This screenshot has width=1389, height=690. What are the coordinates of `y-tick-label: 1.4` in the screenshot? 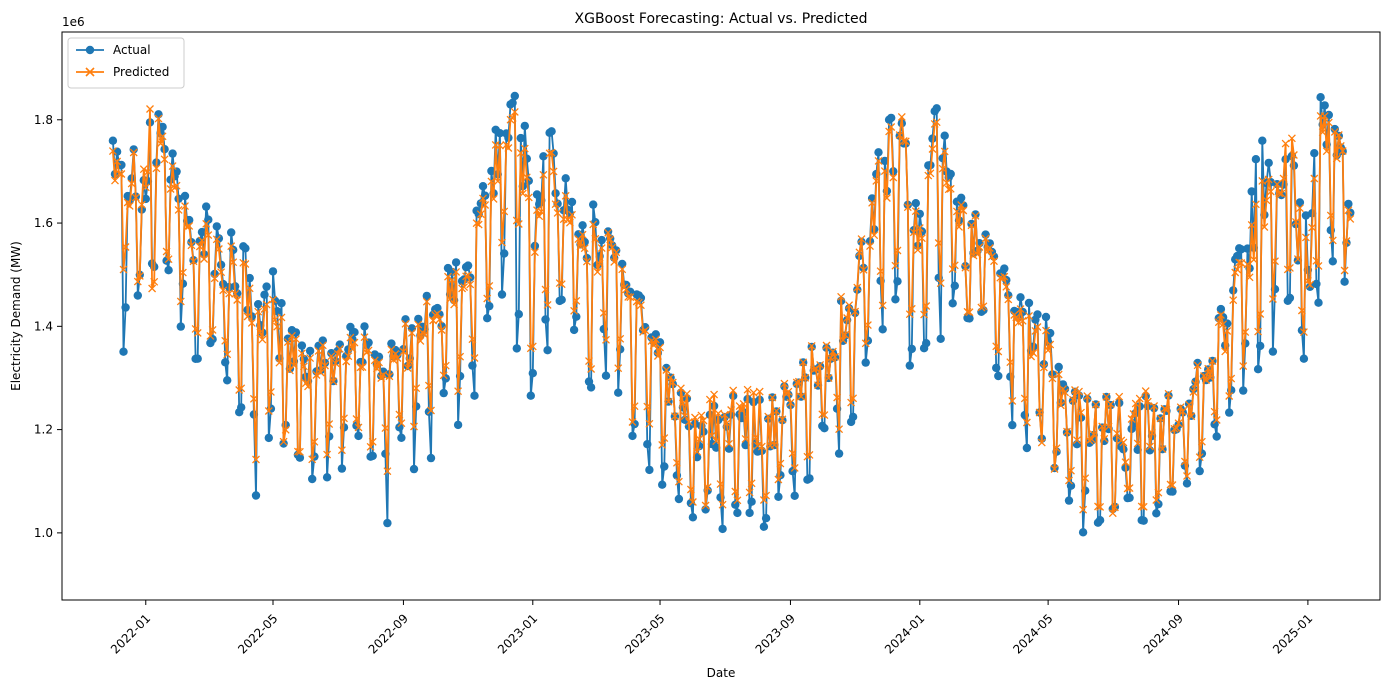 It's located at (43, 326).